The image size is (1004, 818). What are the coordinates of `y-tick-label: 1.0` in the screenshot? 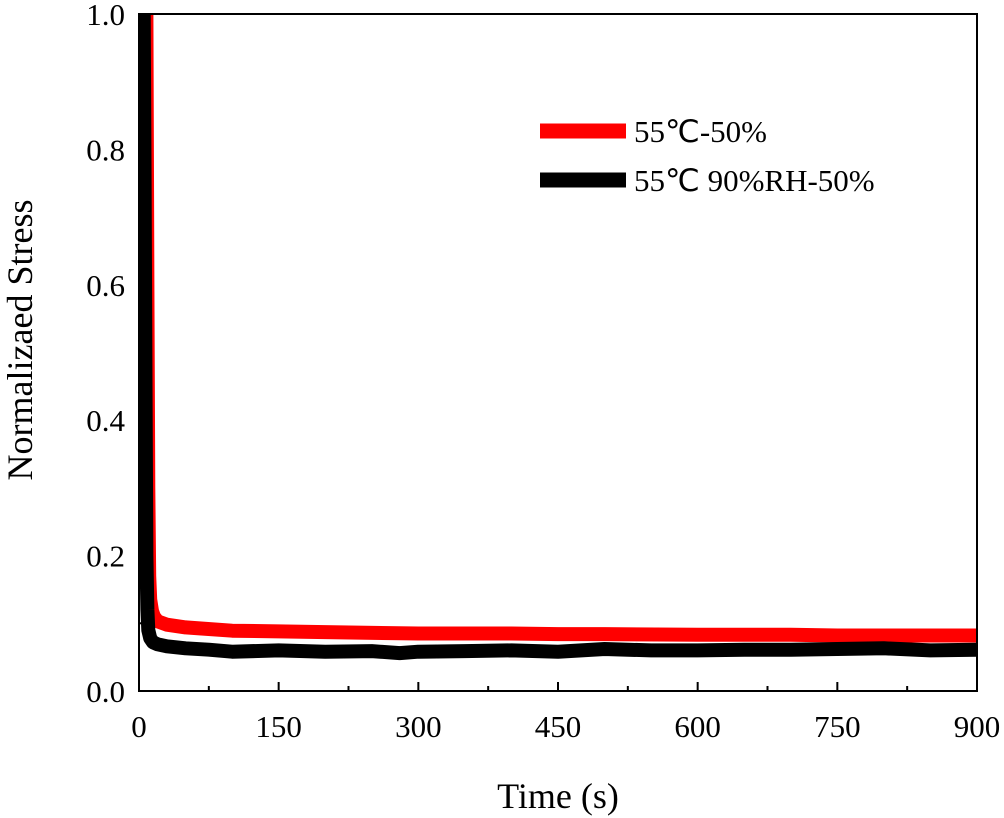 It's located at (105, 16).